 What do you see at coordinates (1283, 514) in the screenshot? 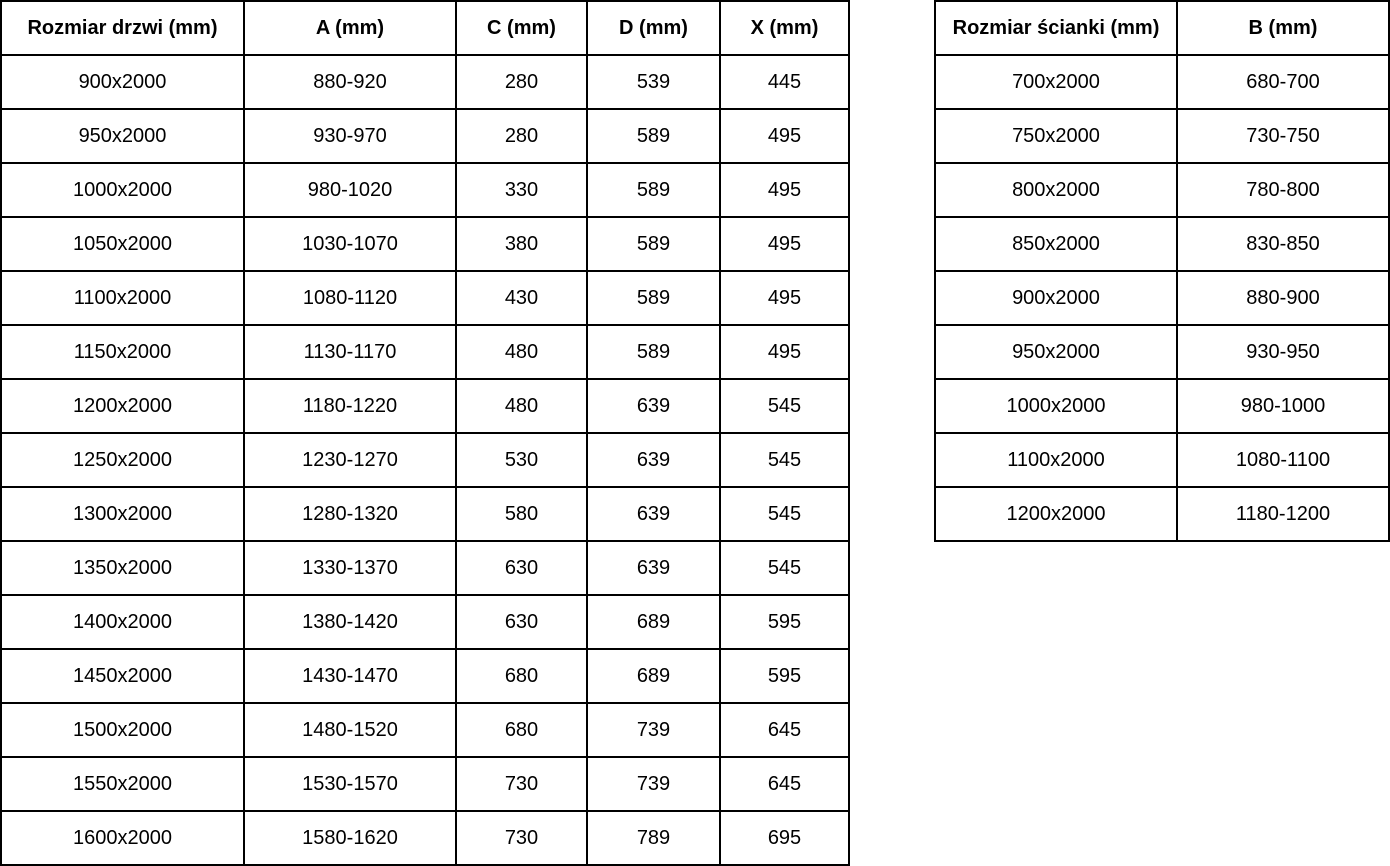
I see `table-cell: 1180-1200` at bounding box center [1283, 514].